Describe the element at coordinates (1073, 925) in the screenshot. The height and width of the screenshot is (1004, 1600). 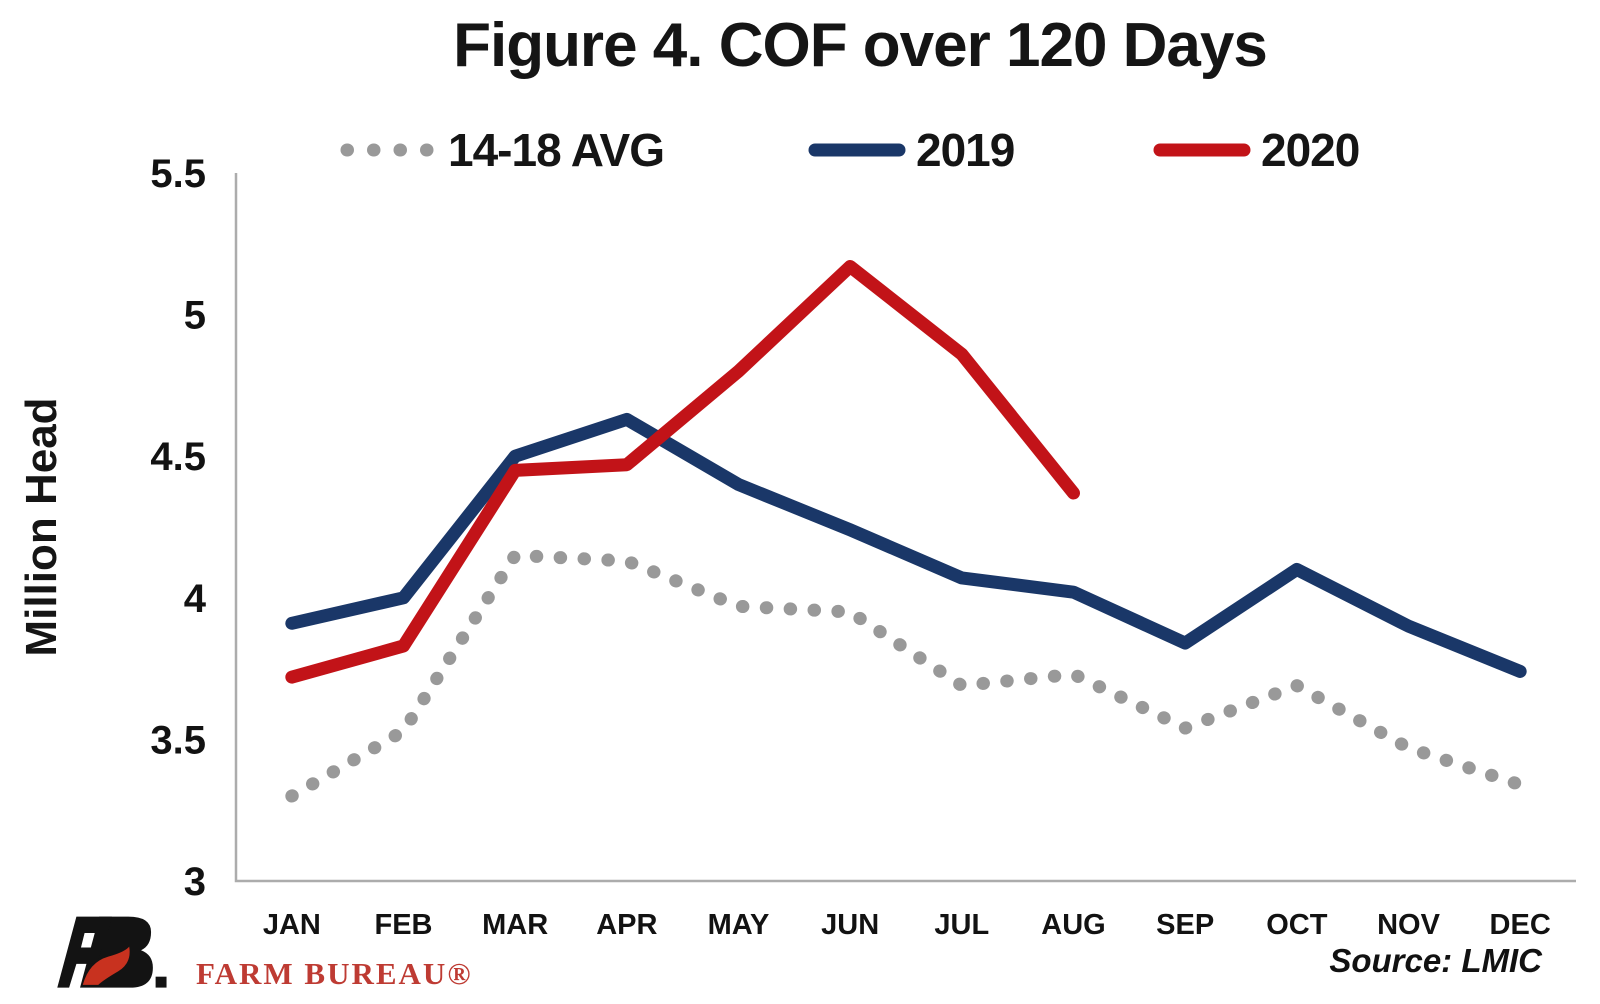
I see `x-month-label: AUG` at that location.